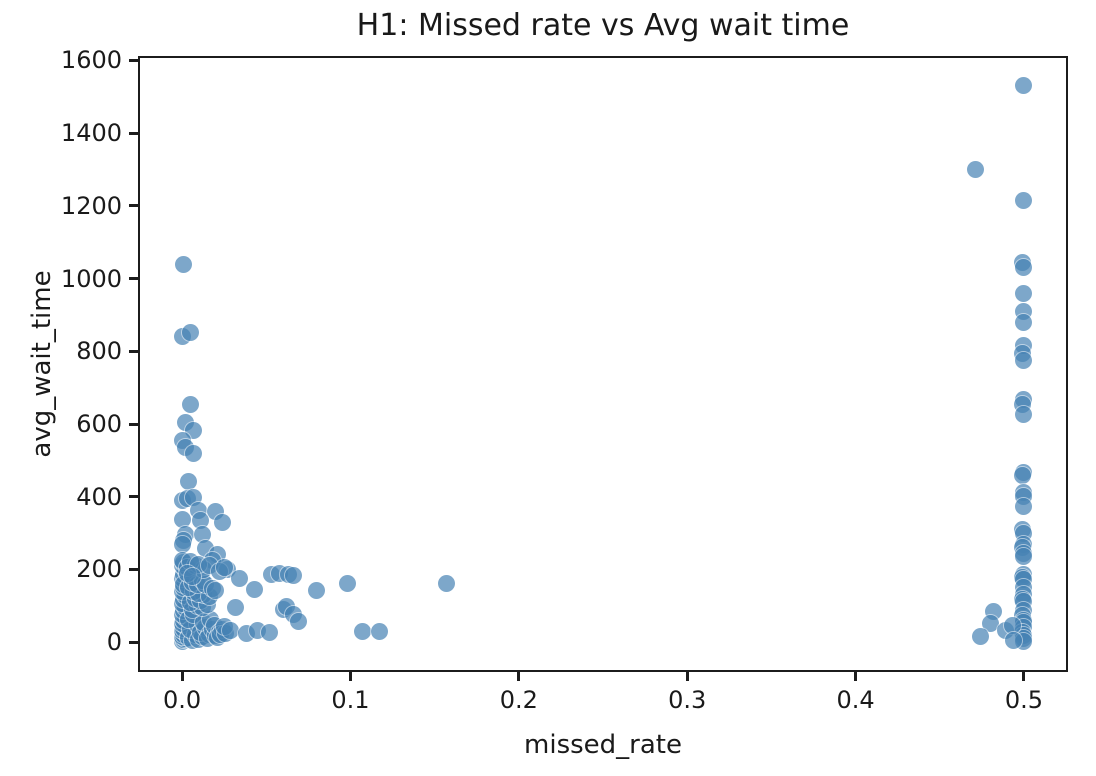 Image resolution: width=1096 pixels, height=776 pixels. I want to click on y-tick-label: 1600, so click(91, 60).